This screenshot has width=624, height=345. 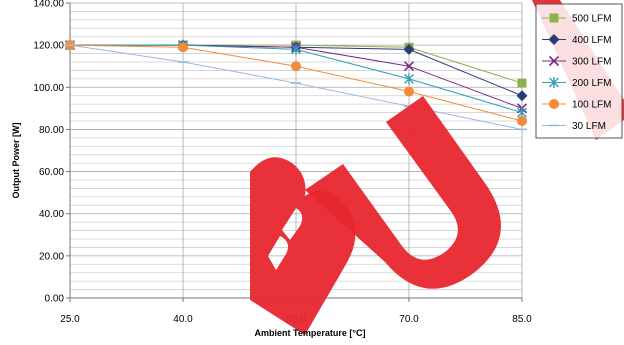 I want to click on legend-label: 200 LFM, so click(x=591, y=83).